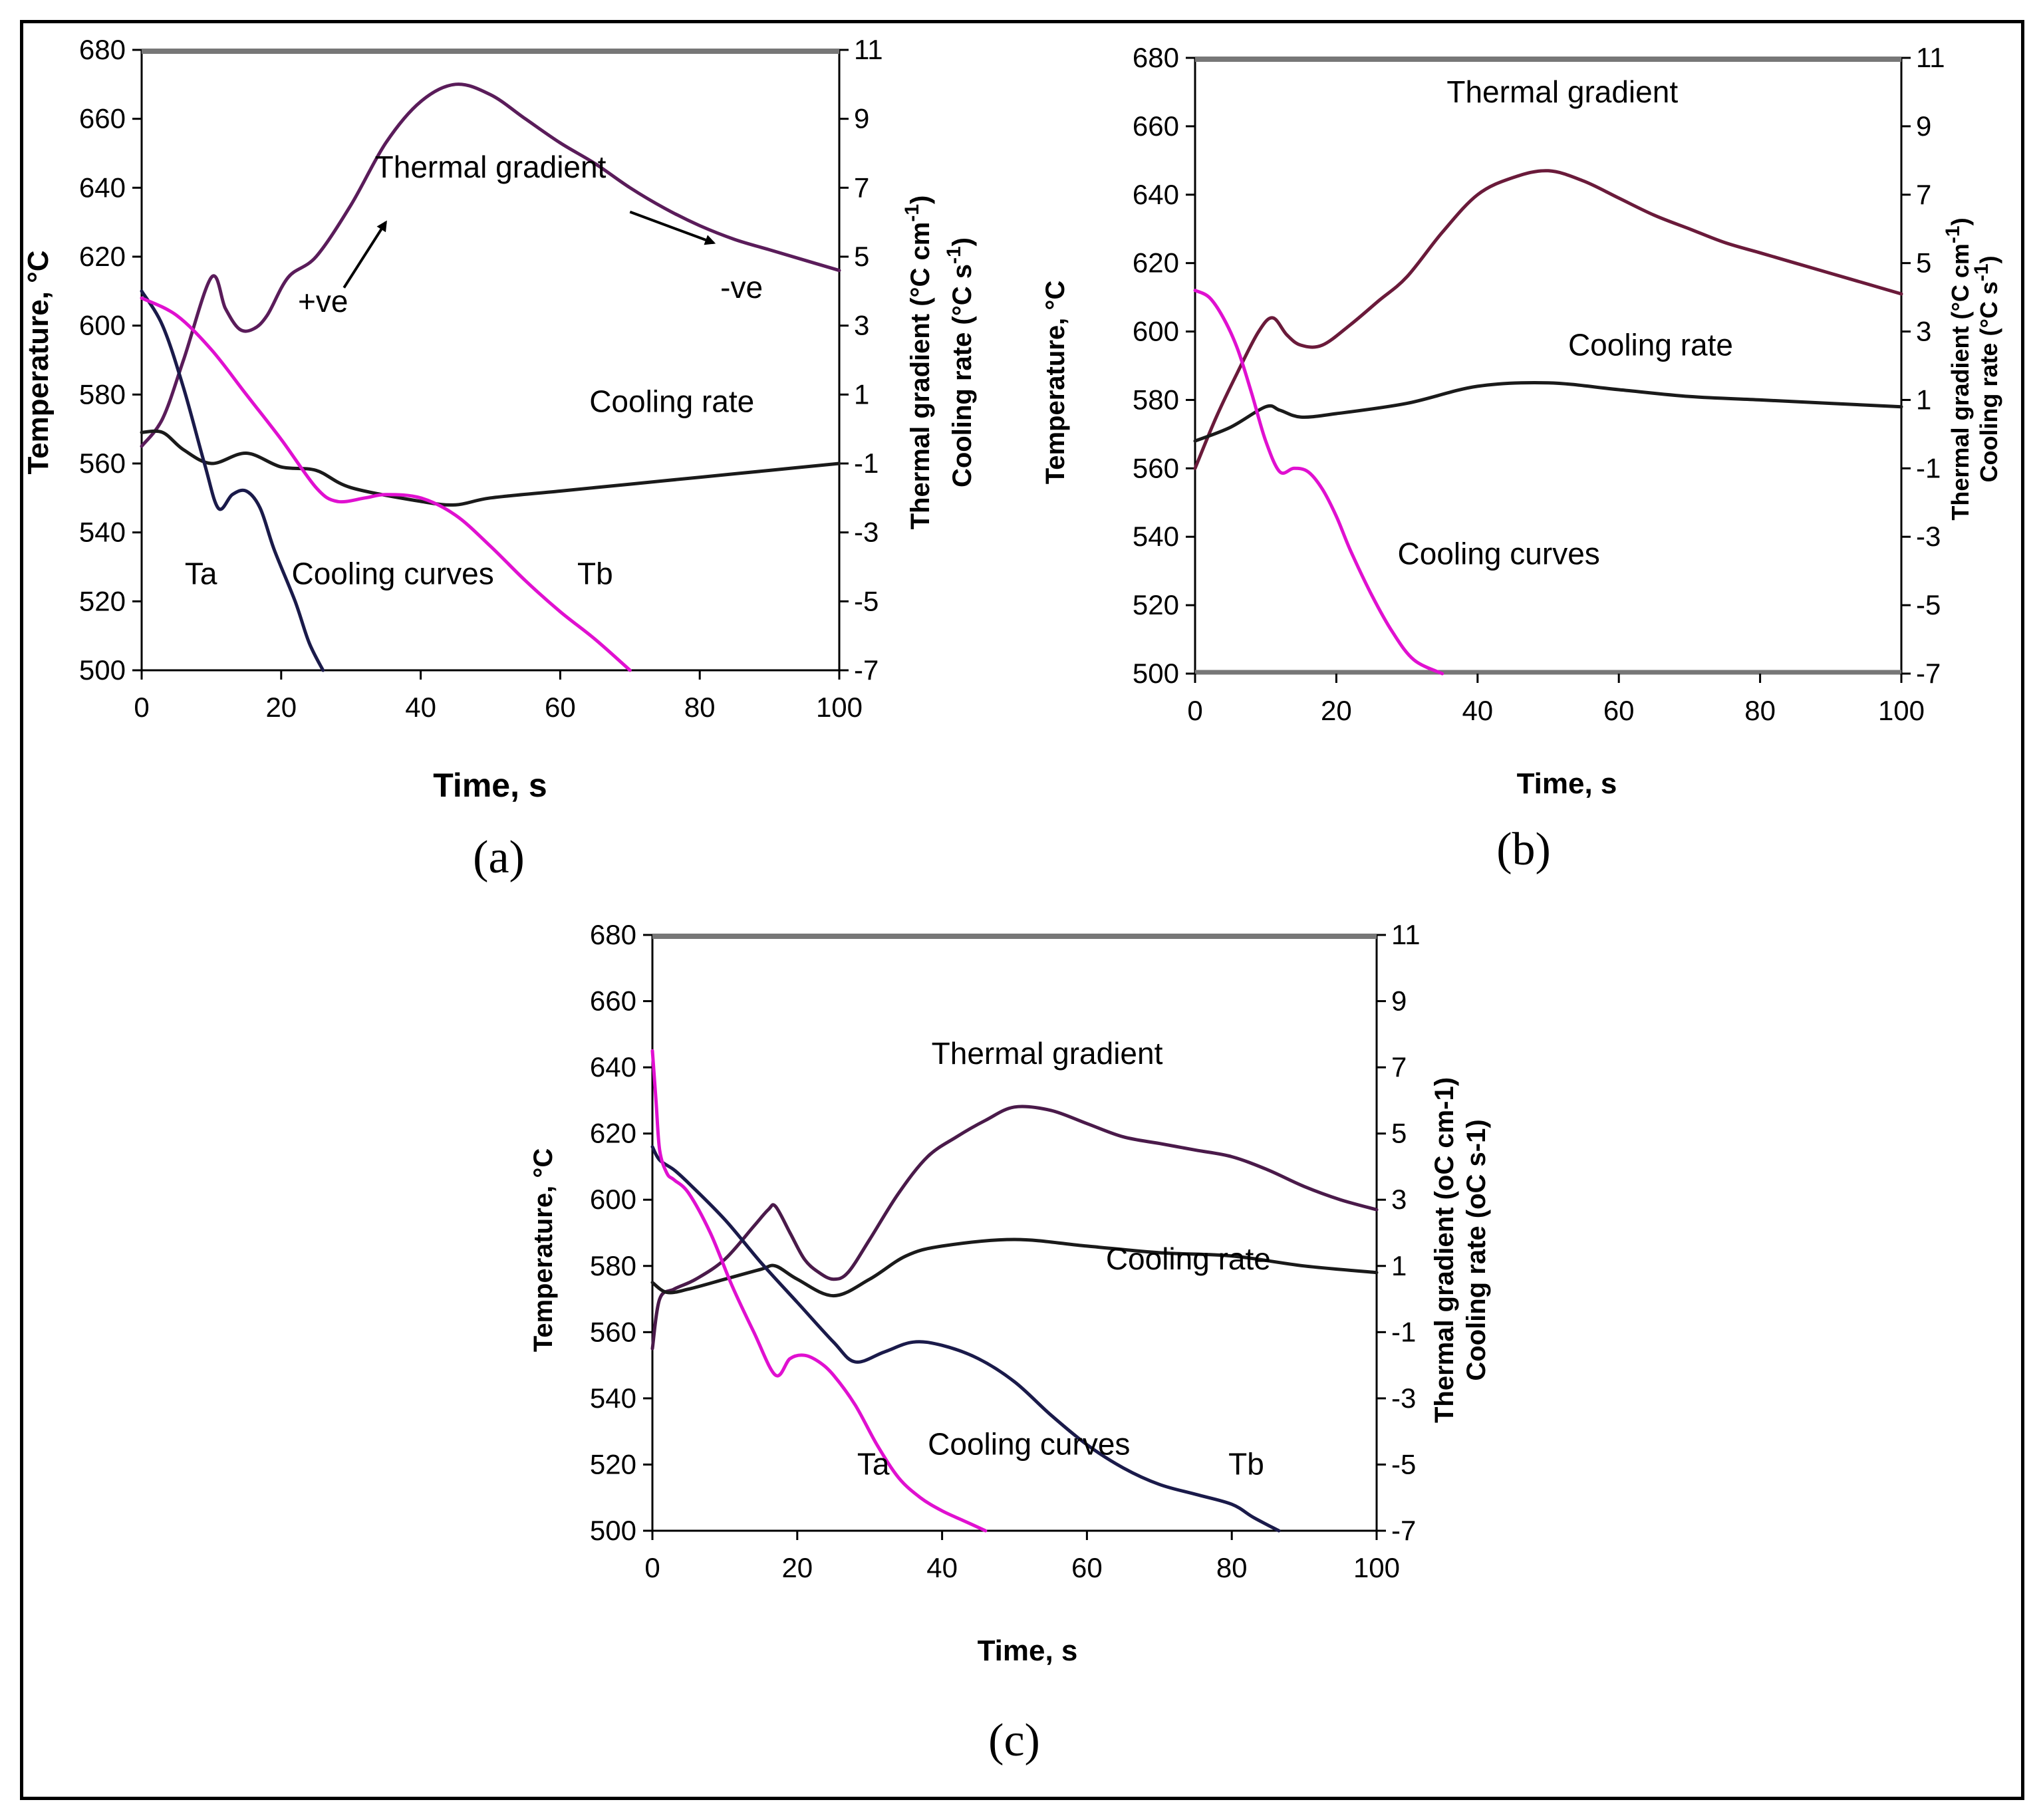 Image resolution: width=2043 pixels, height=1820 pixels. What do you see at coordinates (613, 1001) in the screenshot?
I see `y-tick-label: 660` at bounding box center [613, 1001].